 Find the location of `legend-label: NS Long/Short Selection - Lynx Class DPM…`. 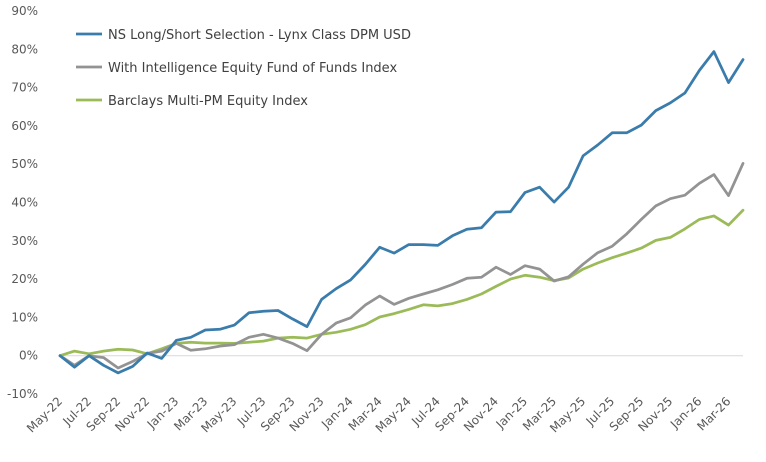

legend-label: NS Long/Short Selection - Lynx Class DPM… is located at coordinates (259, 35).